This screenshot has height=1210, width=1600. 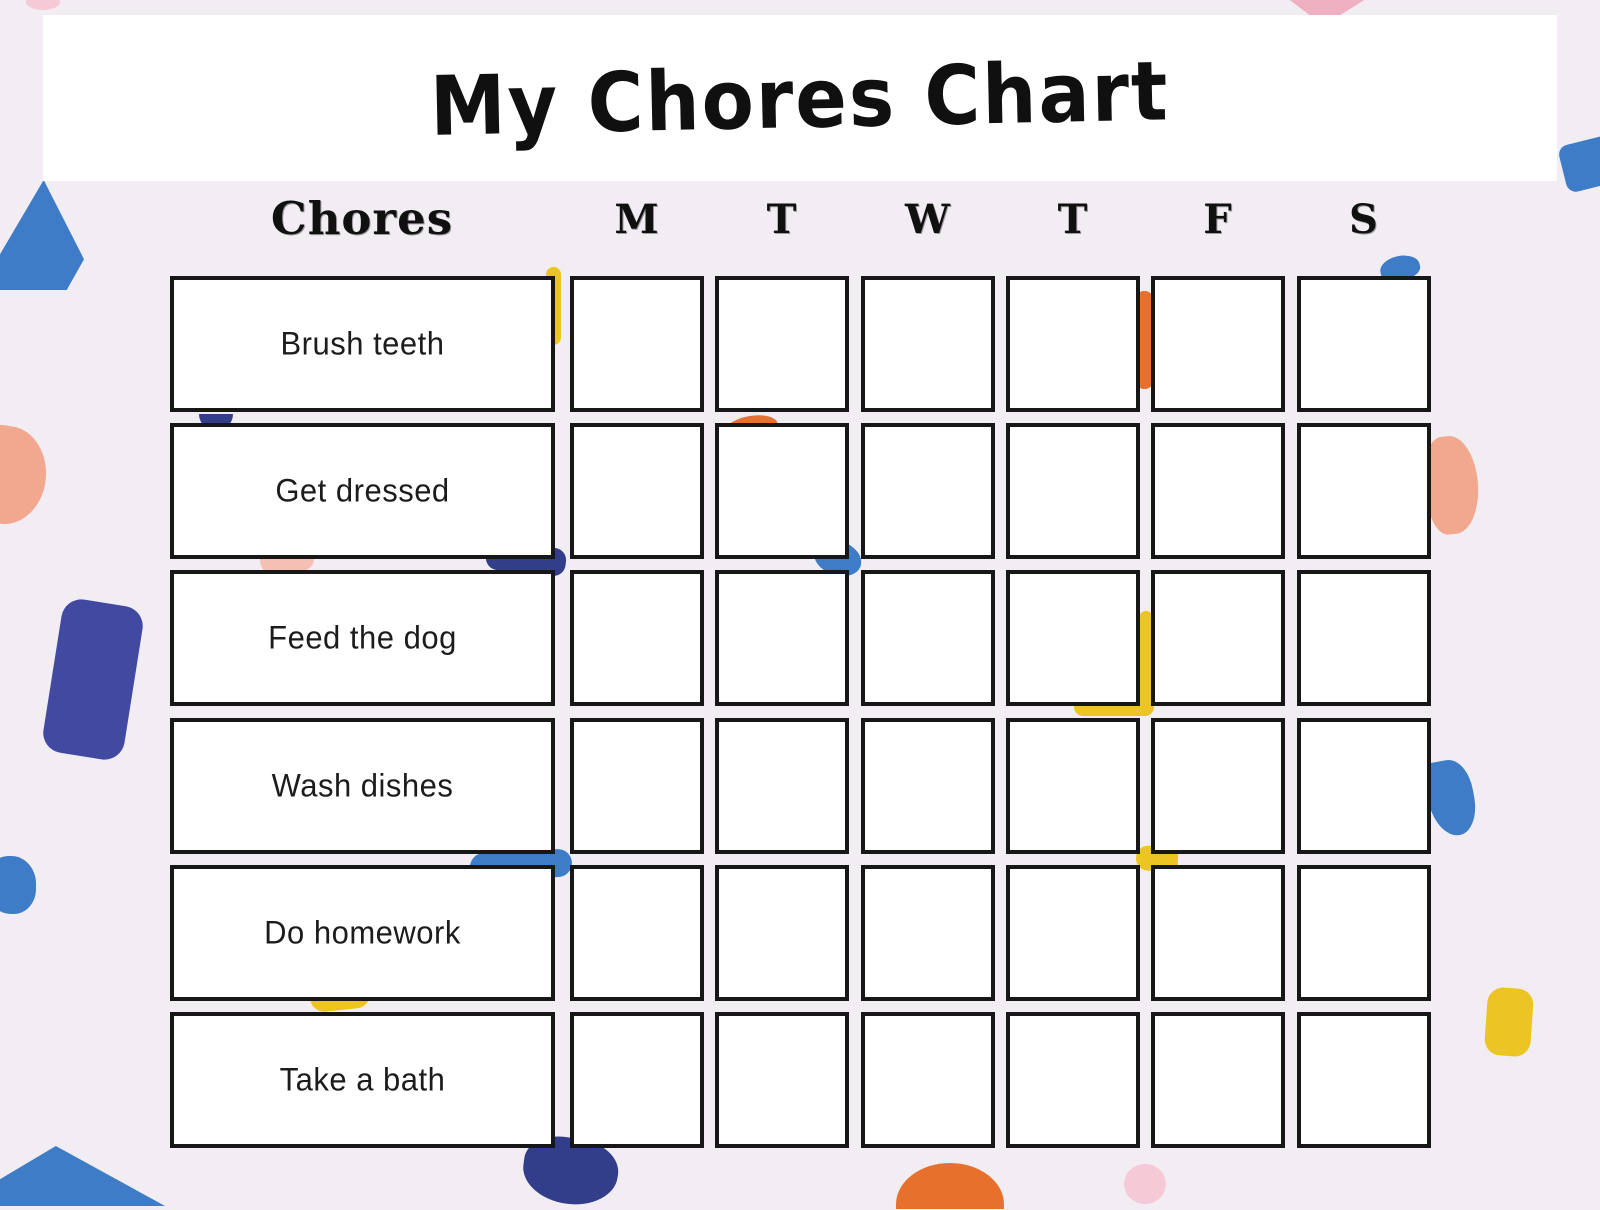 I want to click on confetti-pink-dot-top-left, so click(x=43, y=5).